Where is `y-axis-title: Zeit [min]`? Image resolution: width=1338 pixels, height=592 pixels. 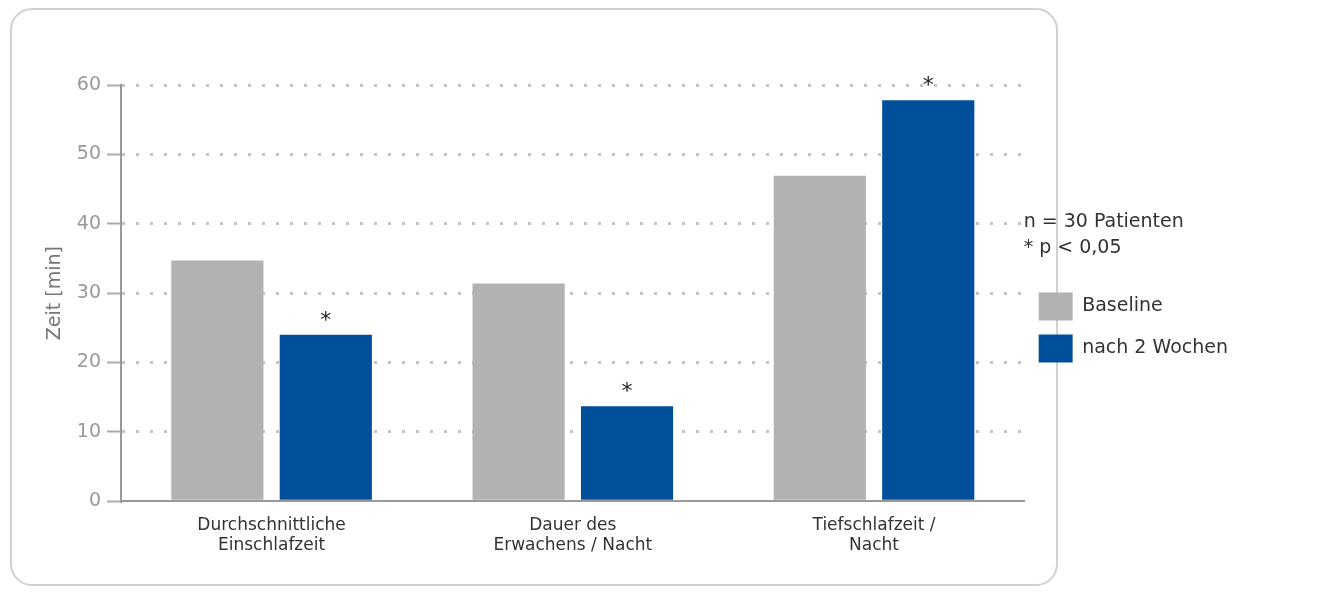 y-axis-title: Zeit [min] is located at coordinates (53, 293).